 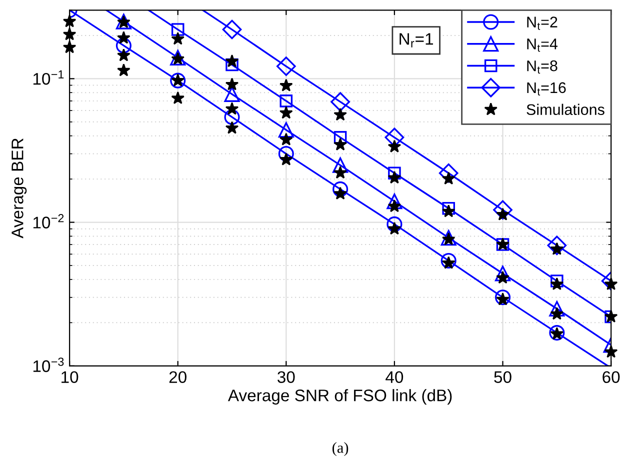 What do you see at coordinates (416, 40) in the screenshot?
I see `annotation: N$_{r}$=1` at bounding box center [416, 40].